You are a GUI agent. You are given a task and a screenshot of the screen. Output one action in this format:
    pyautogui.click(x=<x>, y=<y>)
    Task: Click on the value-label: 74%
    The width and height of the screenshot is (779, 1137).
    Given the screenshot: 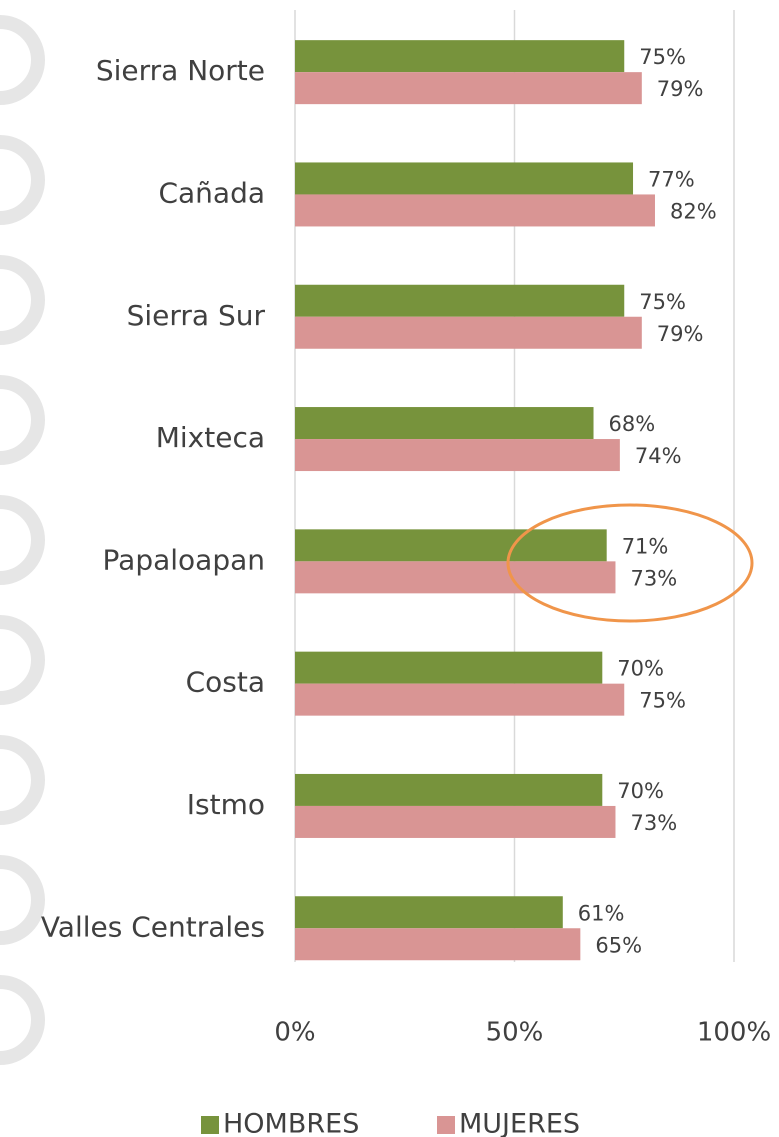 What is the action you would take?
    pyautogui.click(x=658, y=456)
    